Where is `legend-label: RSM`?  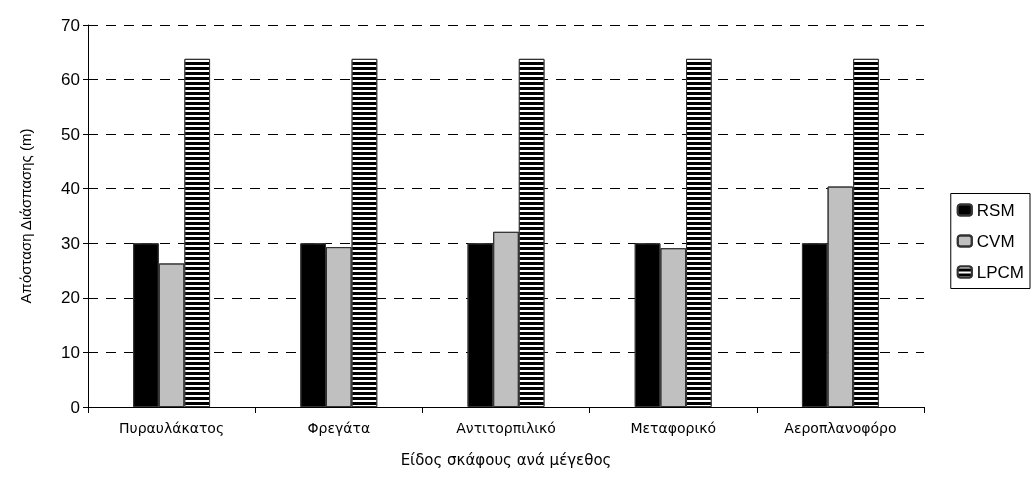 legend-label: RSM is located at coordinates (995, 210).